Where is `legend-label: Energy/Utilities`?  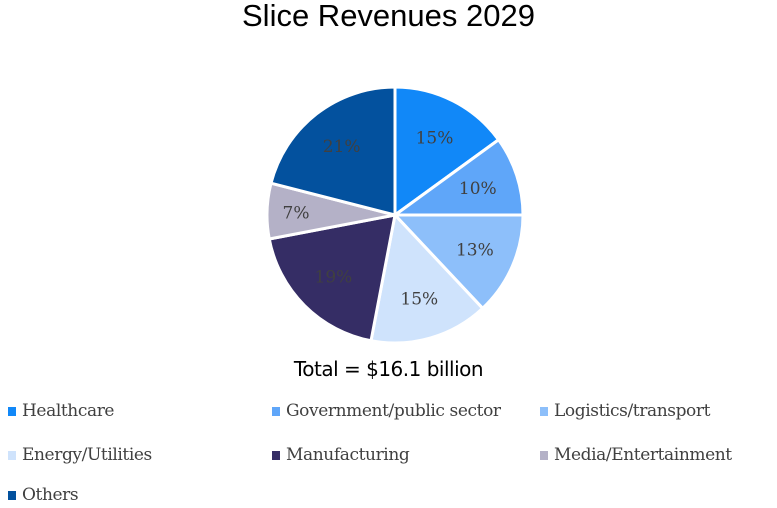
legend-label: Energy/Utilities is located at coordinates (87, 455).